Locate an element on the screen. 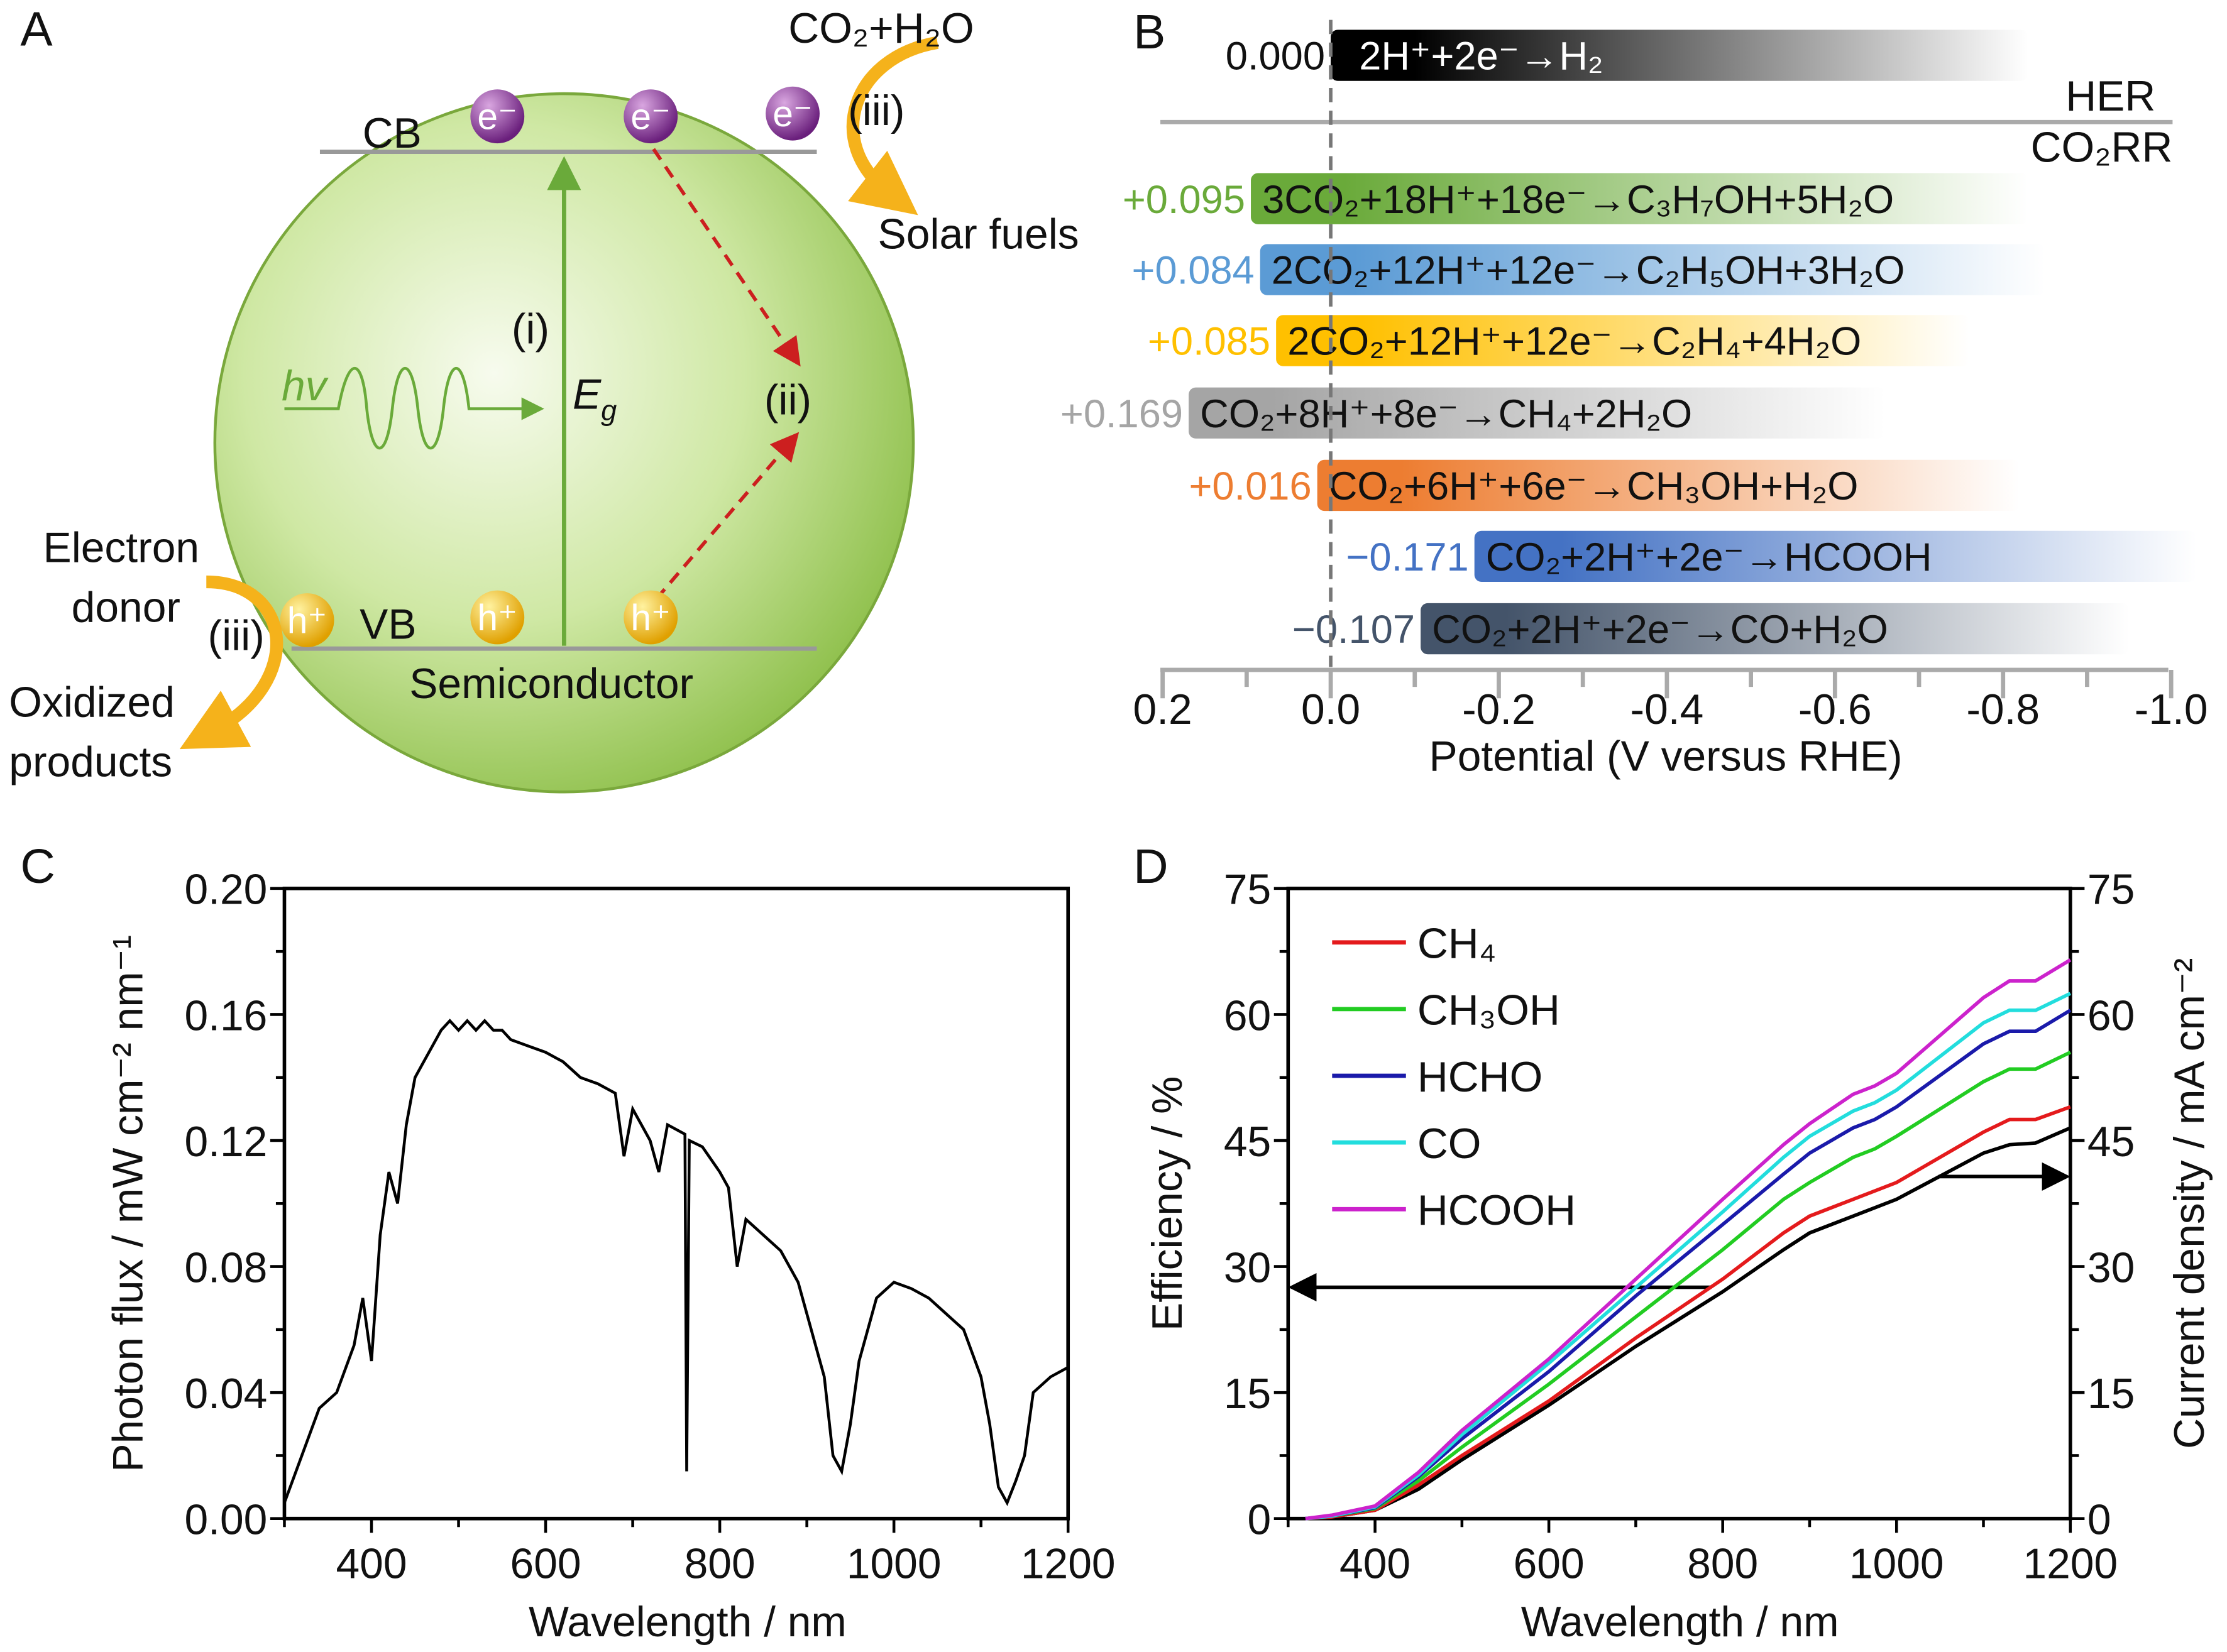  reaction-equation: 3CO₂+18H⁺+18e⁻→C₃H₇OH+5H₂O is located at coordinates (1578, 200).